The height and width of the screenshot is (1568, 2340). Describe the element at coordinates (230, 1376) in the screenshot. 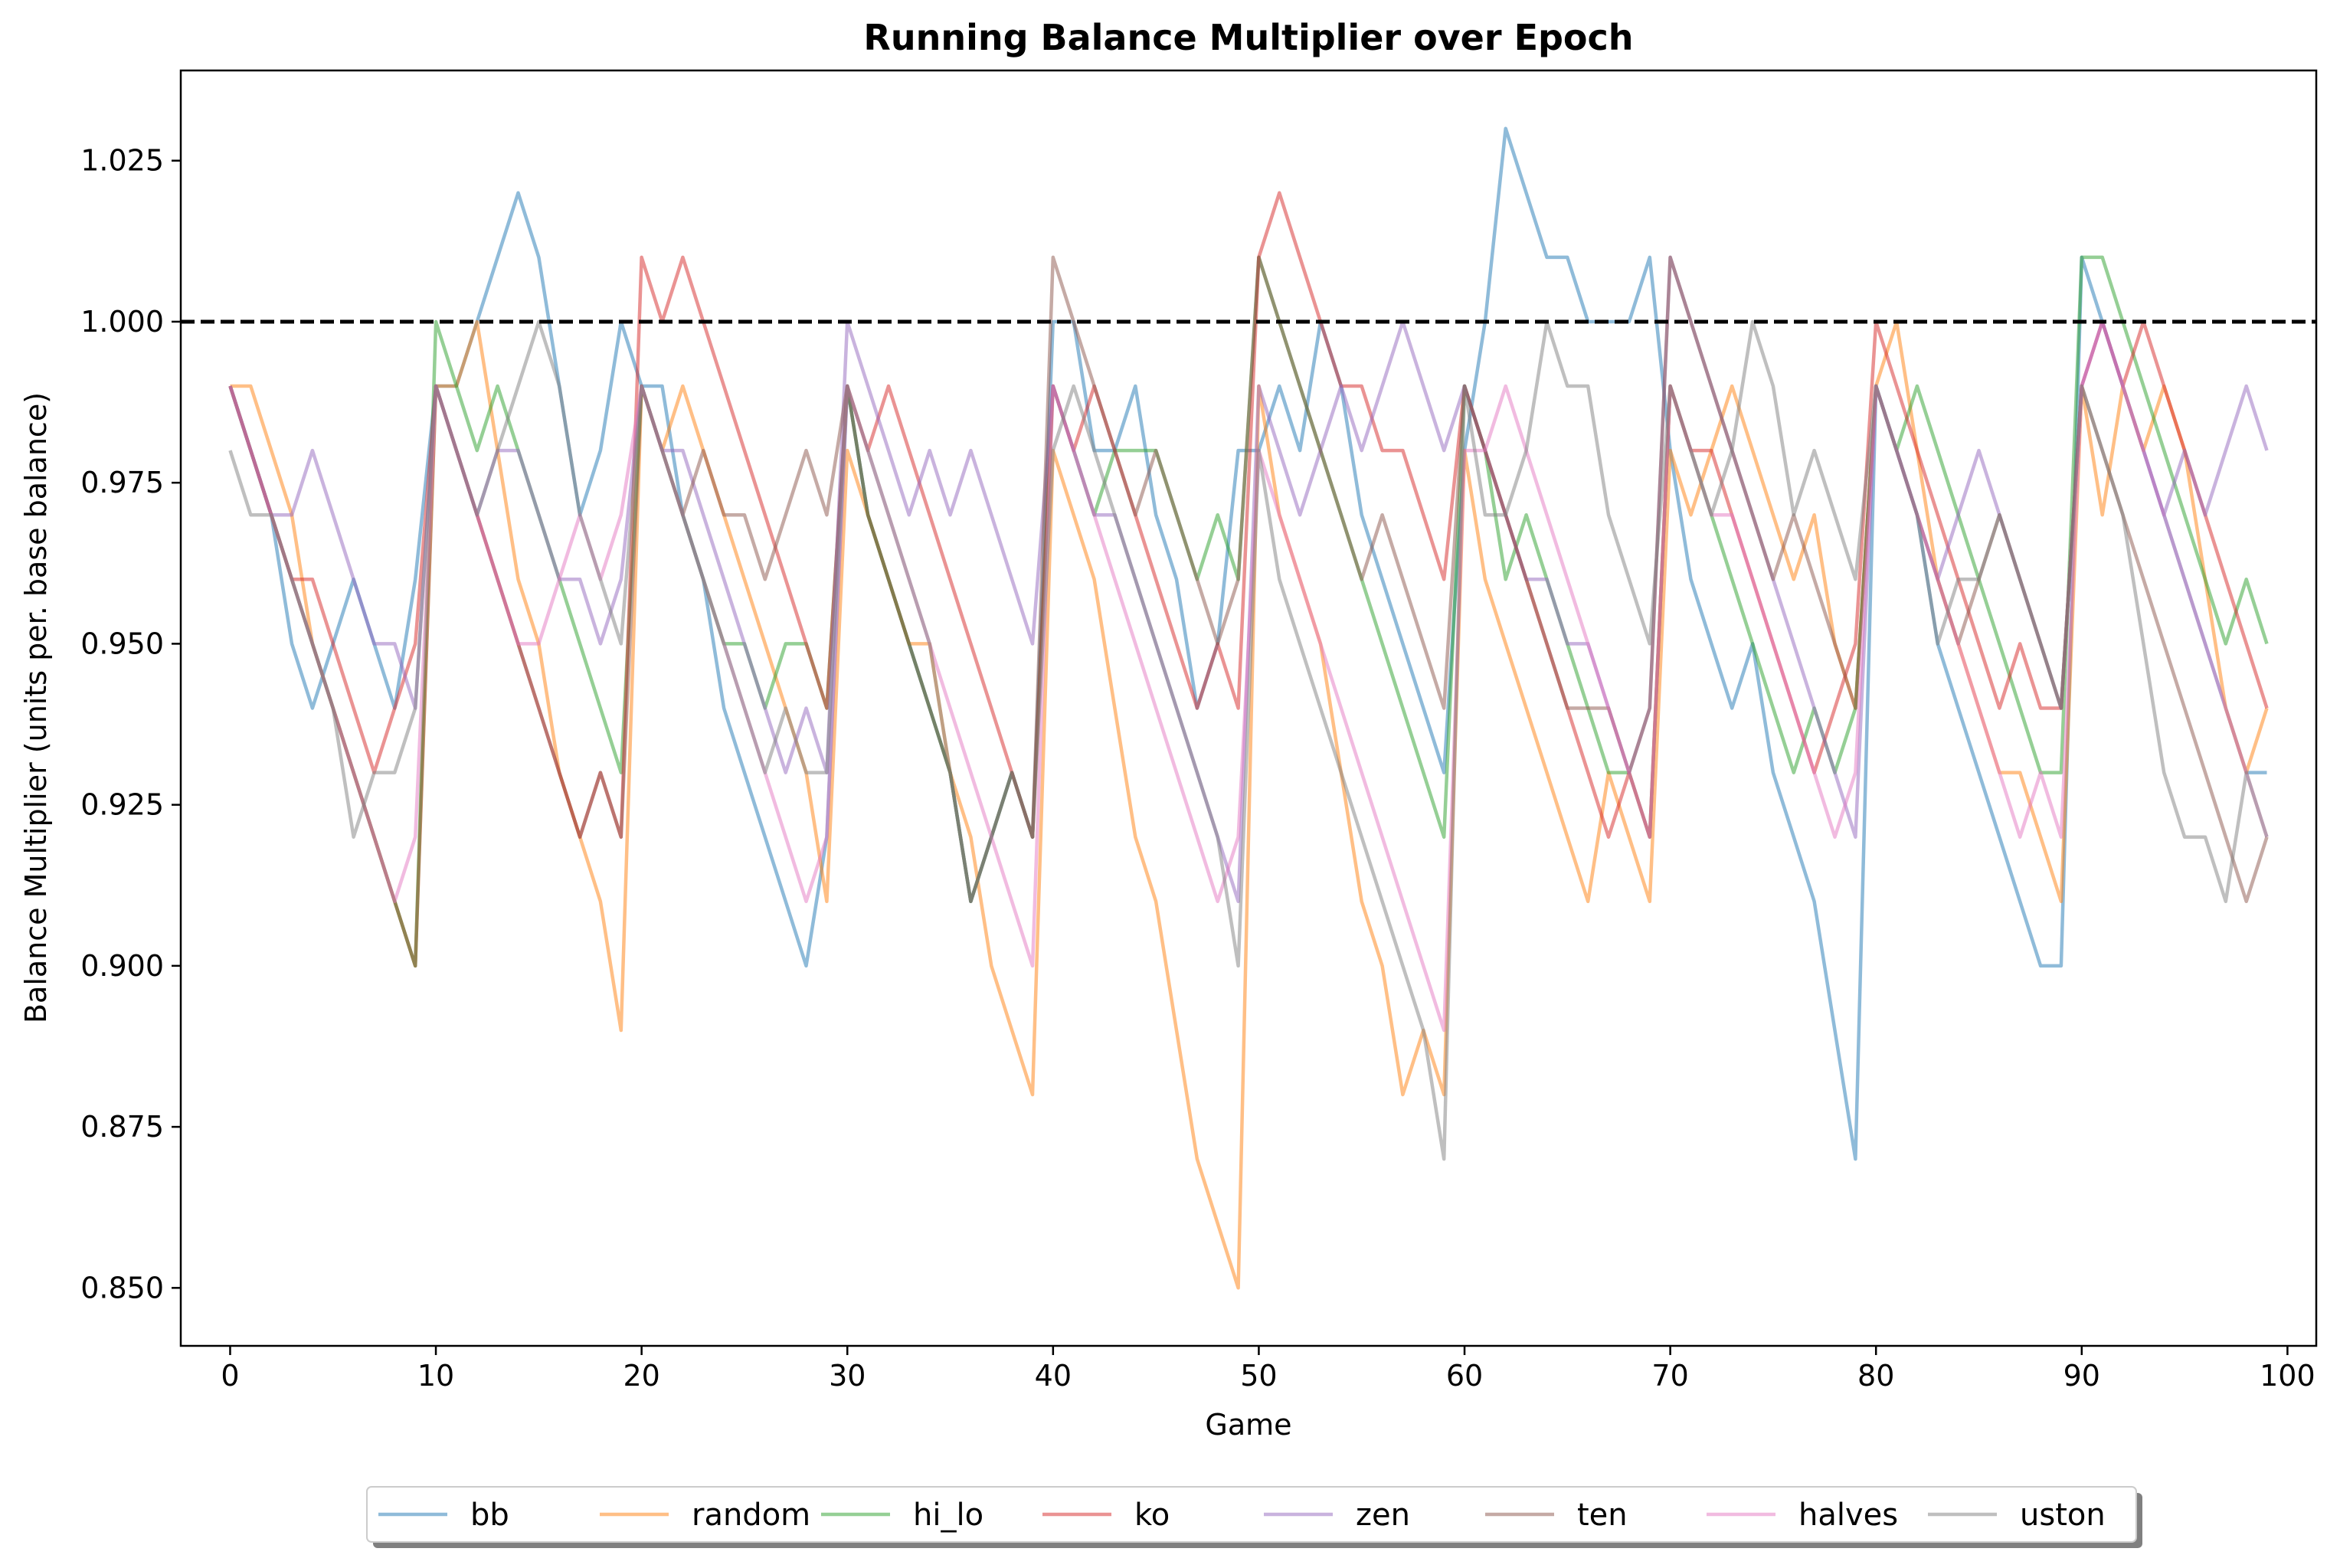

I see `x-tick-label: 0` at that location.